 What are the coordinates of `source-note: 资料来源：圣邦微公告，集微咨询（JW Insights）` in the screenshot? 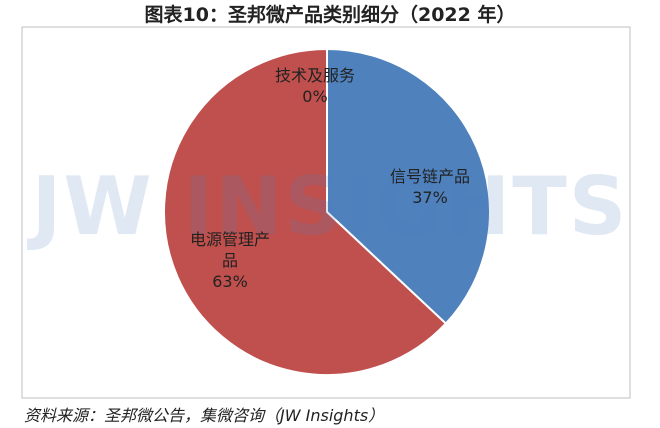 It's located at (204, 415).